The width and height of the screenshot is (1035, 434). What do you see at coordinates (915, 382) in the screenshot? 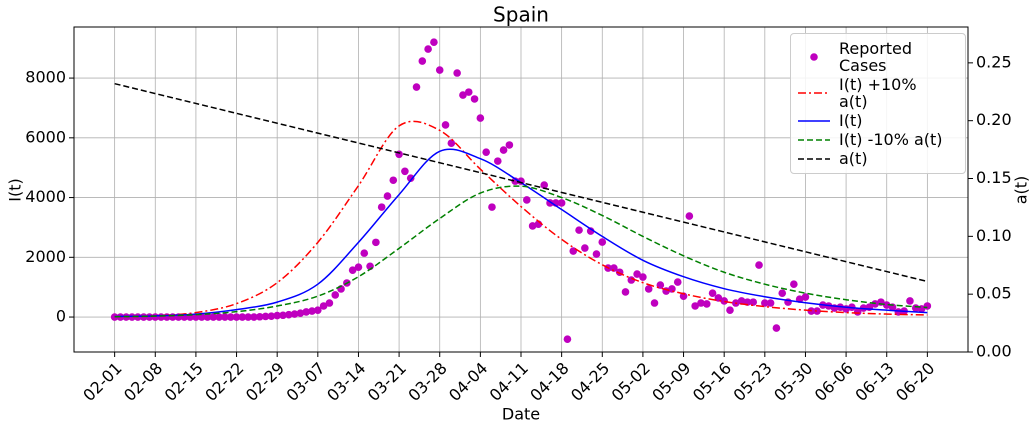
I see `x-tick-label: 06-20` at bounding box center [915, 382].